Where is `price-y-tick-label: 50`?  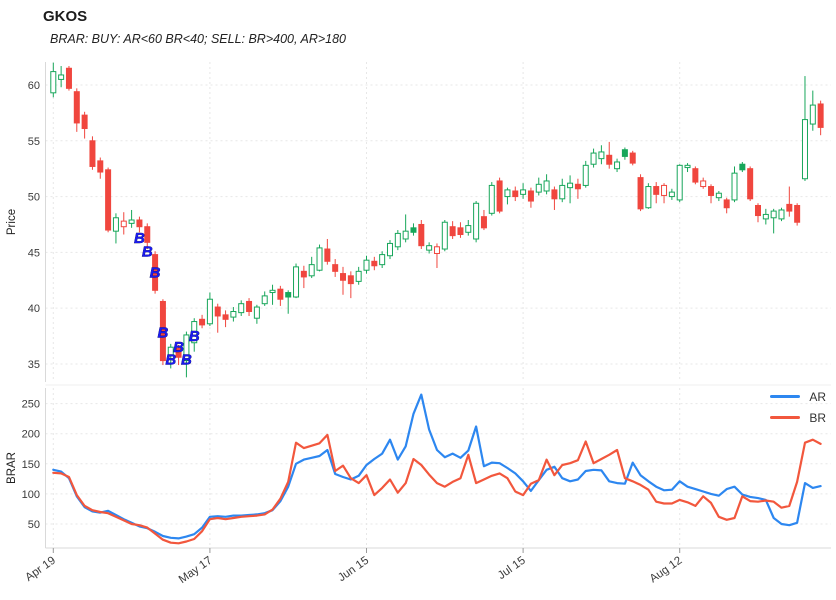 price-y-tick-label: 50 is located at coordinates (34, 198).